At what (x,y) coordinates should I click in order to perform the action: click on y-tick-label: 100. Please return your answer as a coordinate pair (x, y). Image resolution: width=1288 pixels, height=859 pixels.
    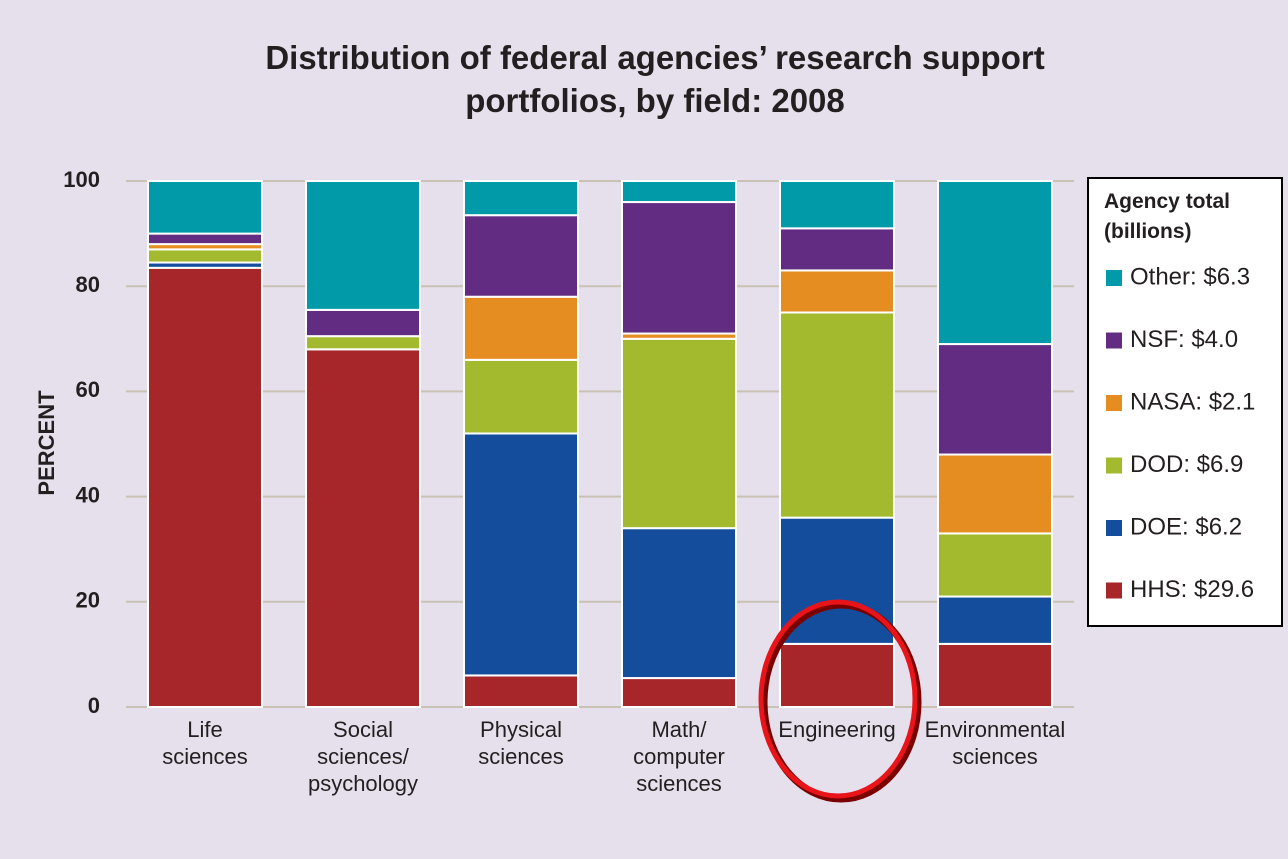
    Looking at the image, I should click on (81, 179).